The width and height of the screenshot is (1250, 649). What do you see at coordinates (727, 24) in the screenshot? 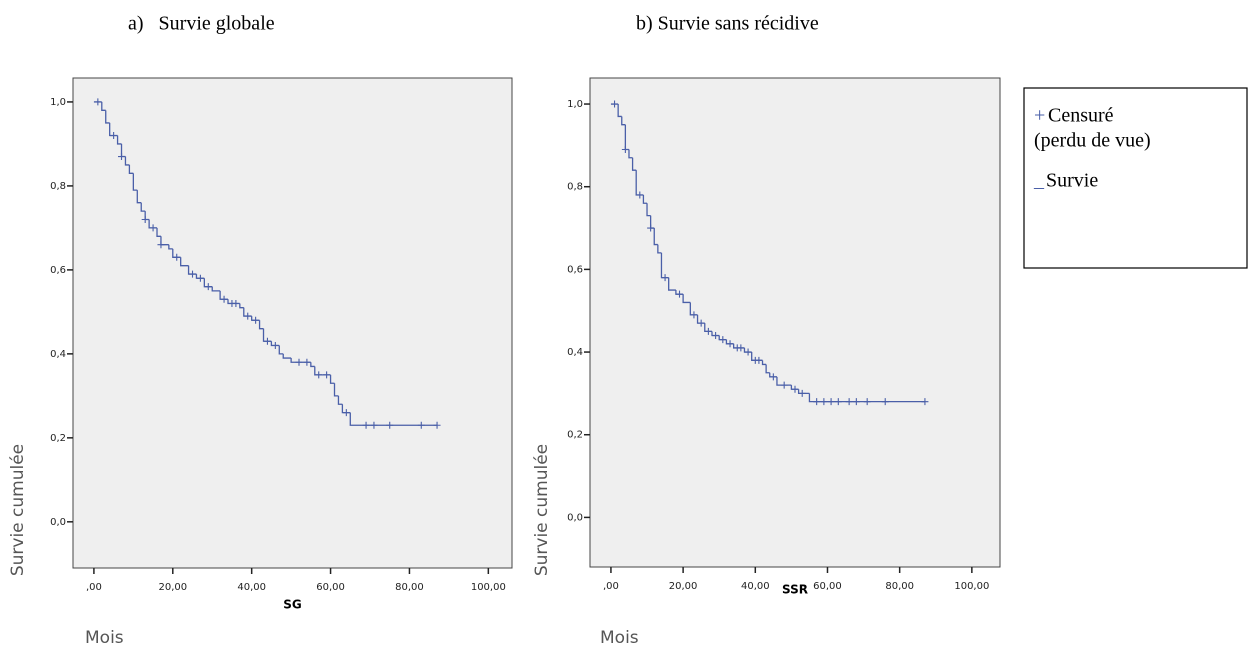
I see `chart-title: b) Survie sans récidive` at bounding box center [727, 24].